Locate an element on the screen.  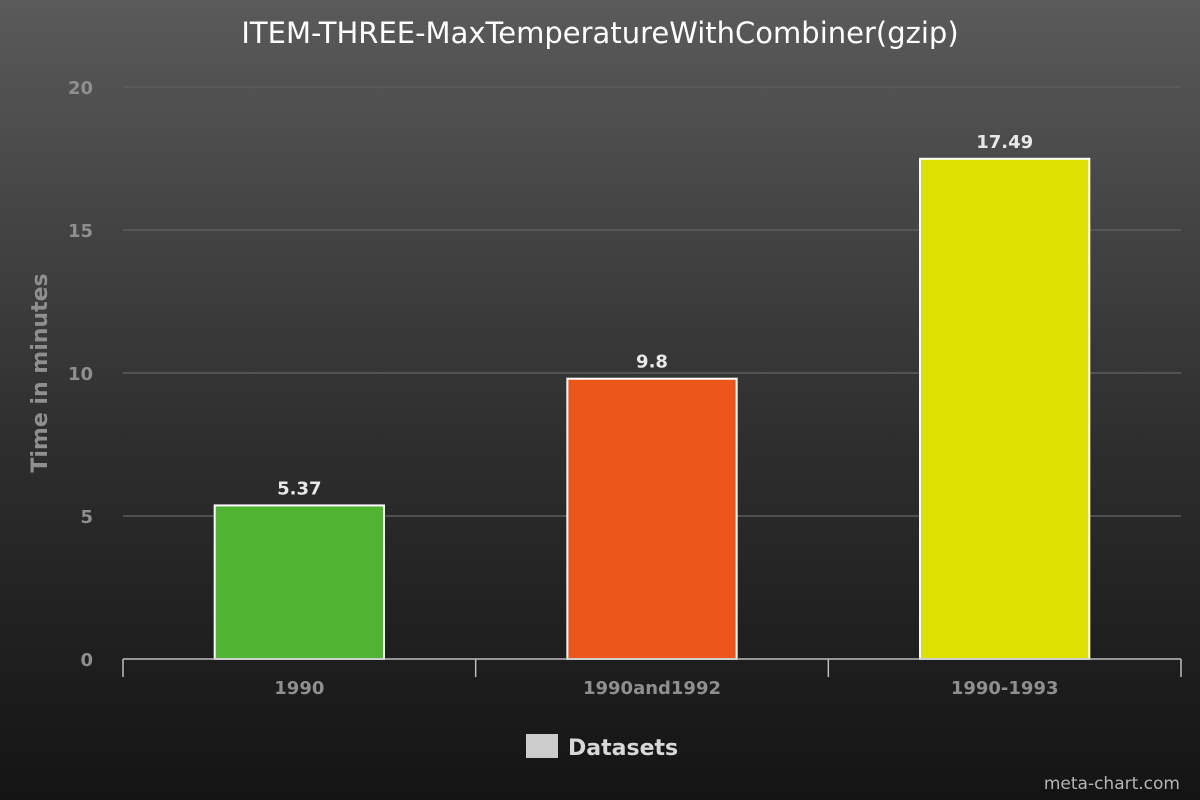
legend: Datasets is located at coordinates (602, 747).